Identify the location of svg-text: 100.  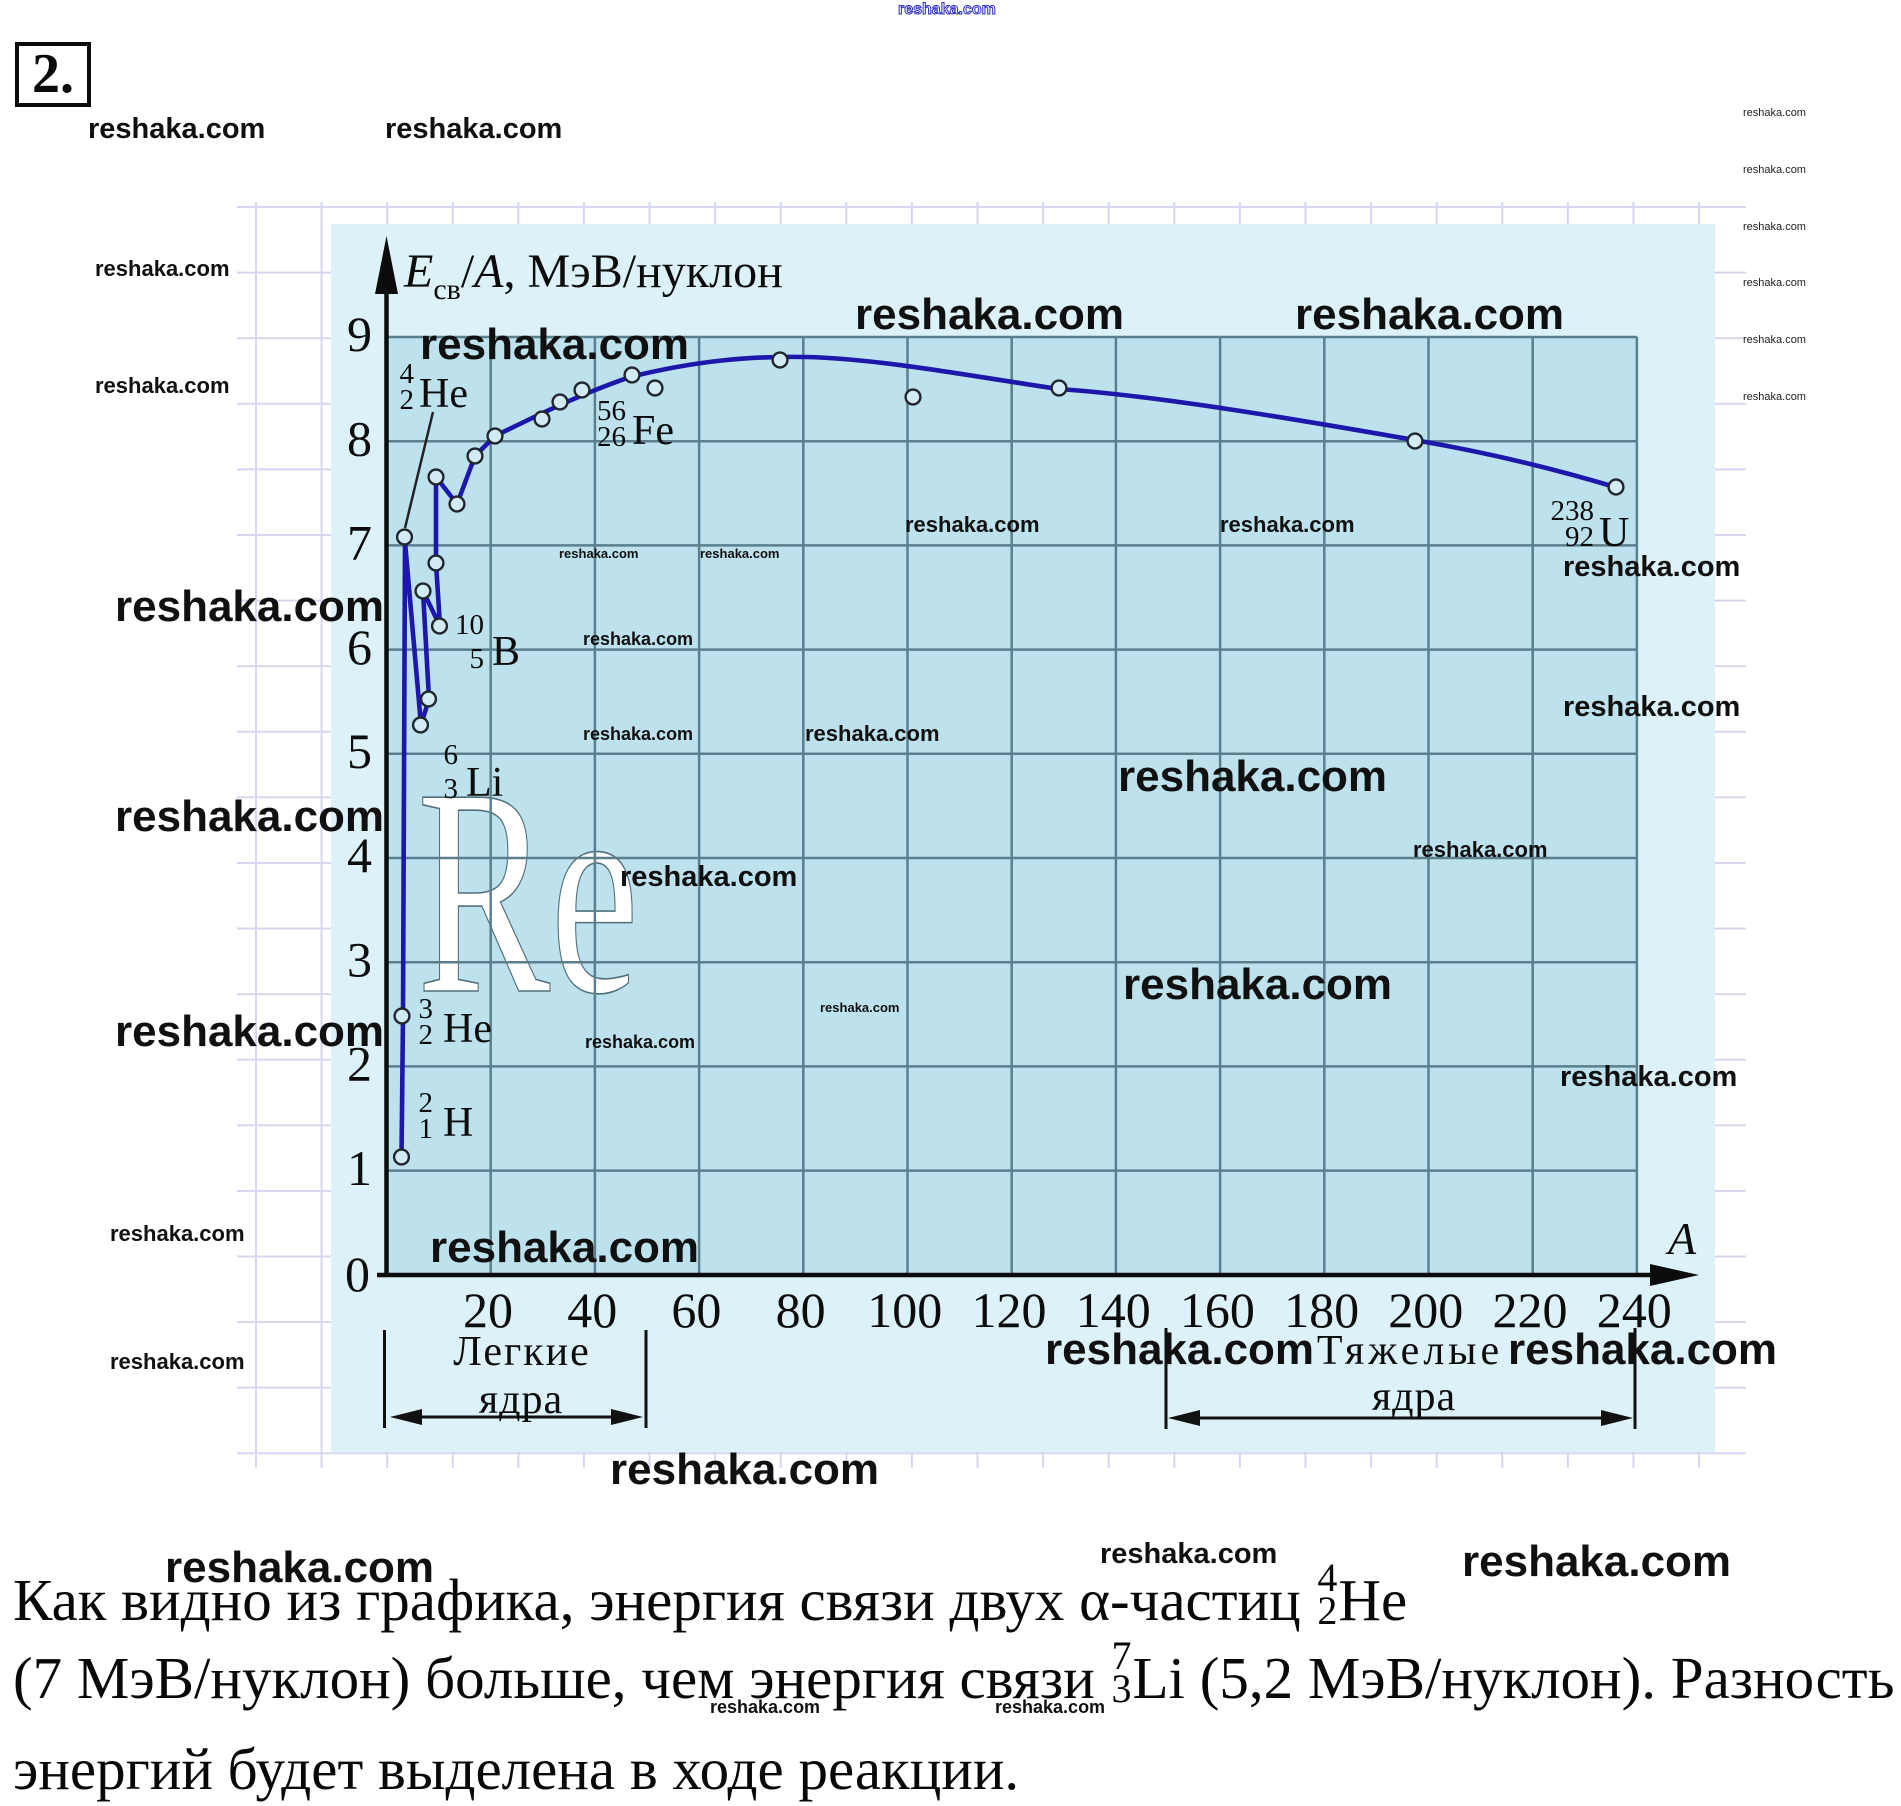
(904, 1310).